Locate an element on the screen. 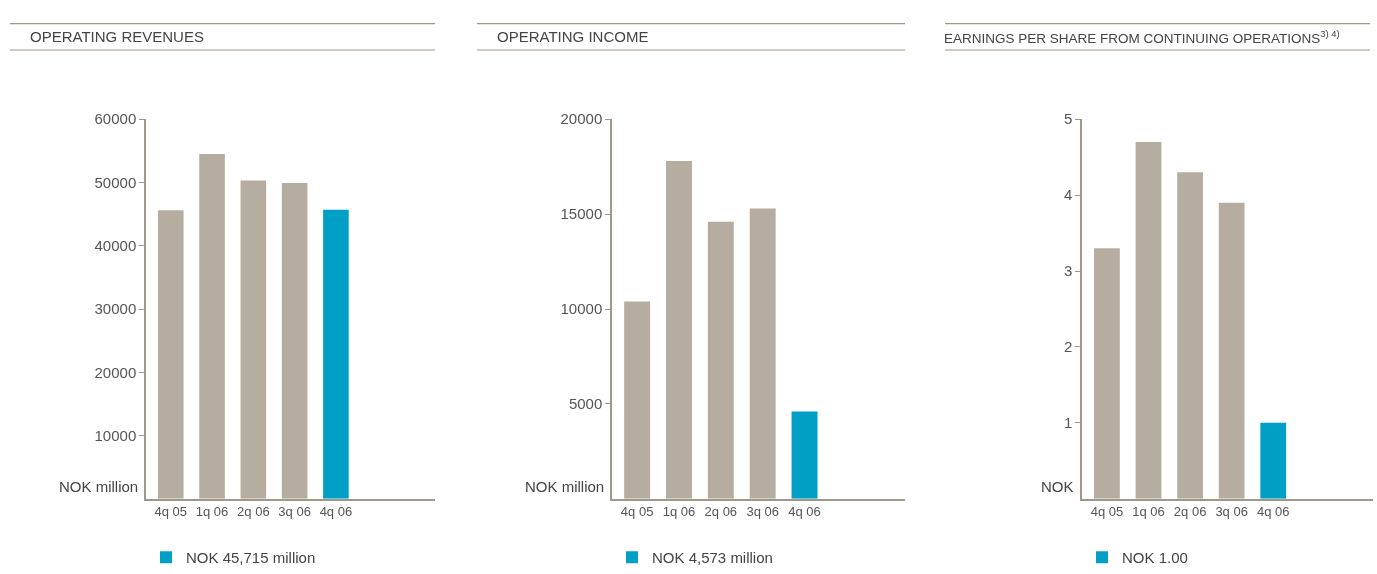 This screenshot has width=1377, height=574. y-tick-label: 2 is located at coordinates (1068, 347).